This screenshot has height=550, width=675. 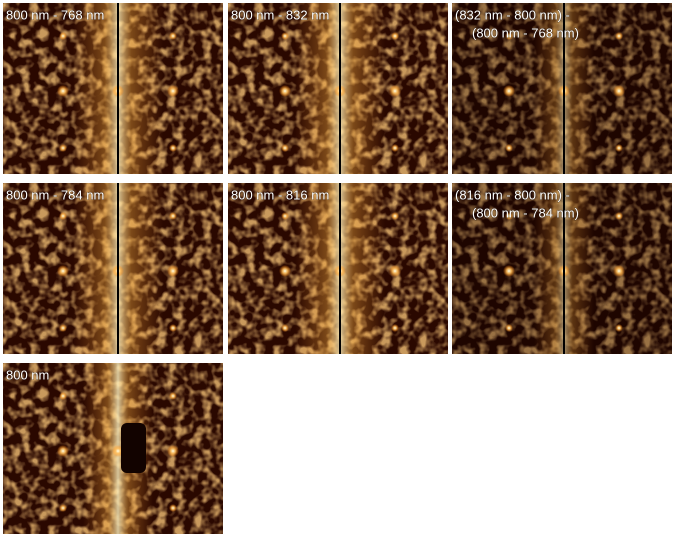 I want to click on panel-label: 800 nm - 768 nm, so click(x=55, y=14).